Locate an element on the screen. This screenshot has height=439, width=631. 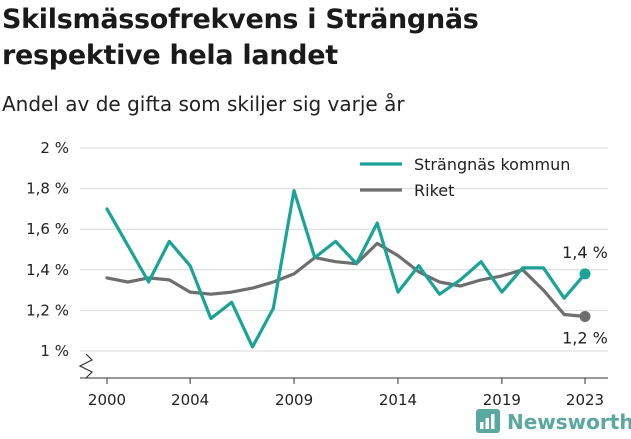
y-tick-label: 1,6 % is located at coordinates (47, 229).